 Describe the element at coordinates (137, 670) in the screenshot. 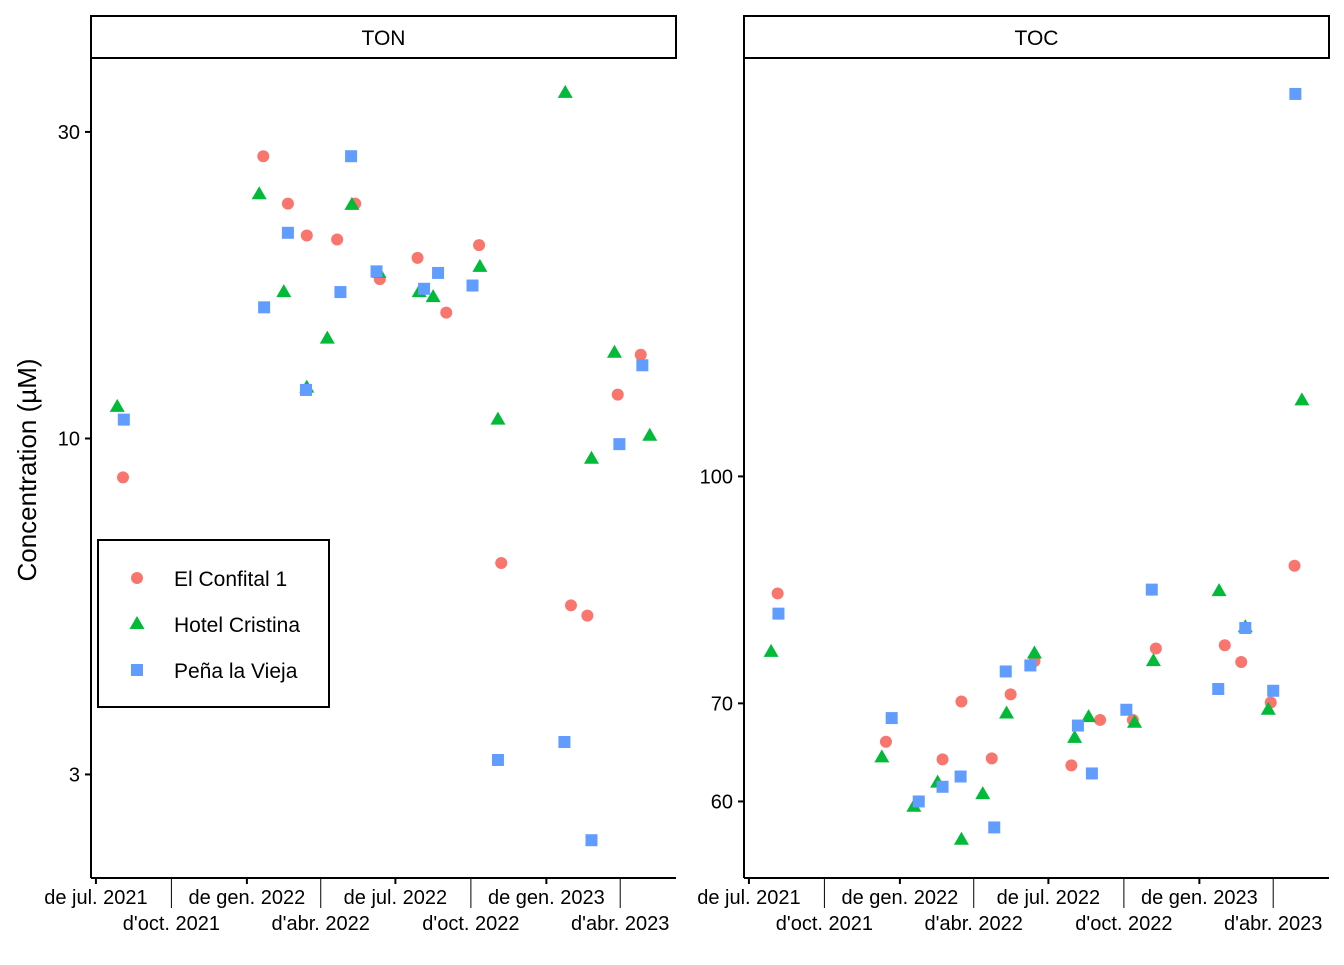

I see `legend-key-pena-la-vieja` at that location.